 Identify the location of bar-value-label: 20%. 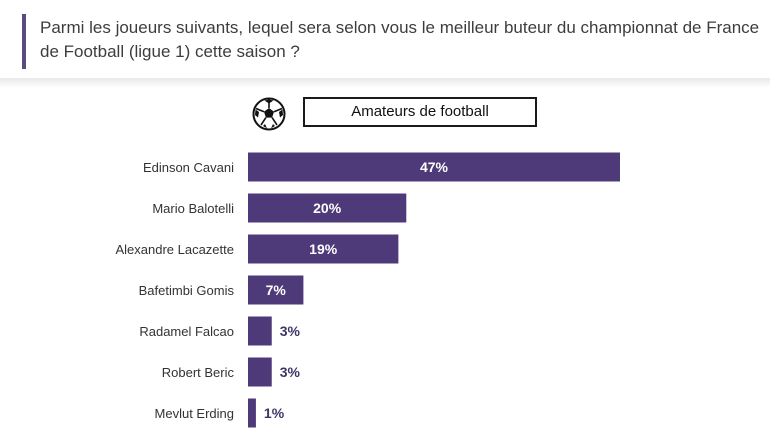
(327, 208).